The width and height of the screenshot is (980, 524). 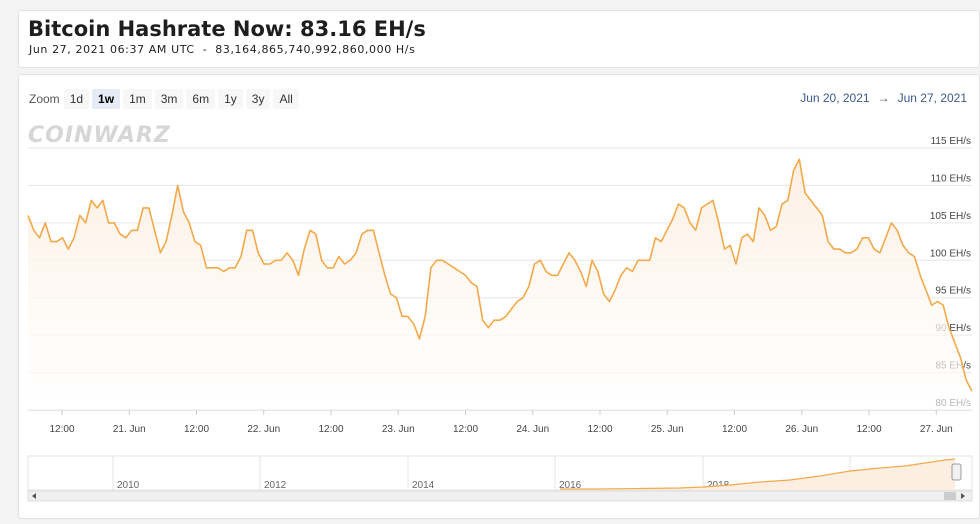 I want to click on y-tick-label: 90 EH/s, so click(x=953, y=328).